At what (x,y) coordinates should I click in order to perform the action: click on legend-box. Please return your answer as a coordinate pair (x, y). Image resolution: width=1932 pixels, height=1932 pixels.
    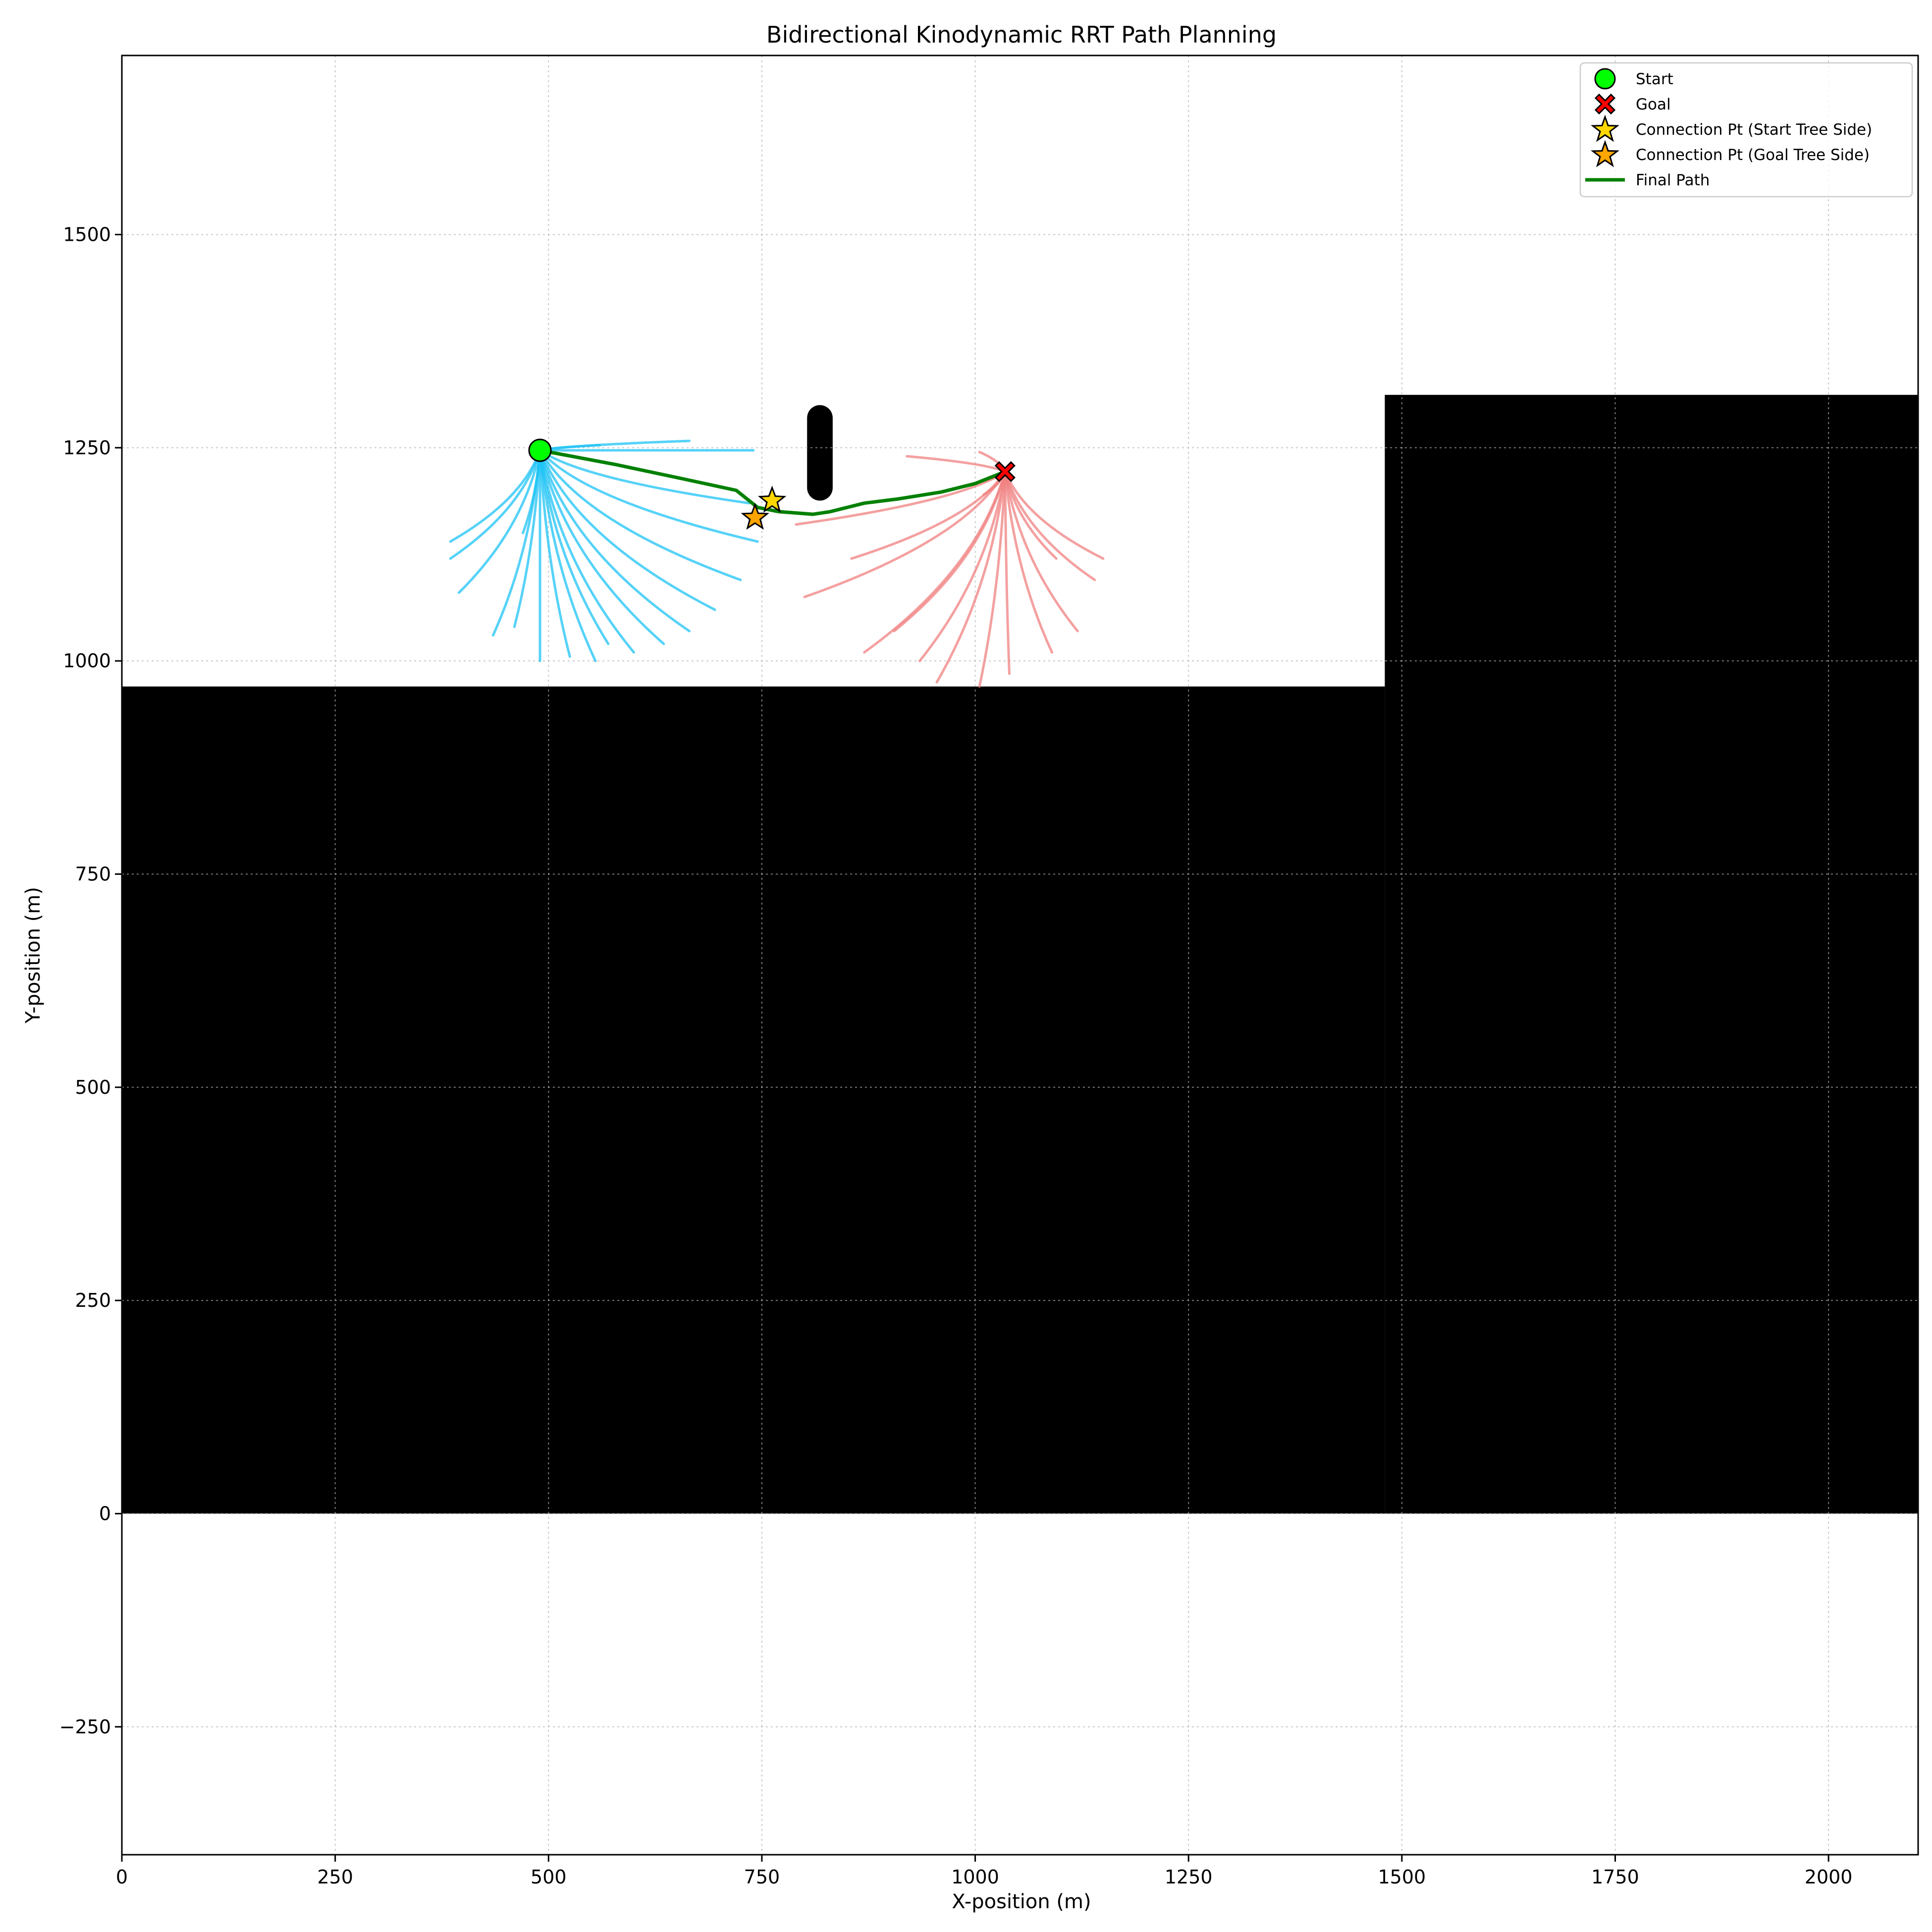
    Looking at the image, I should click on (1746, 130).